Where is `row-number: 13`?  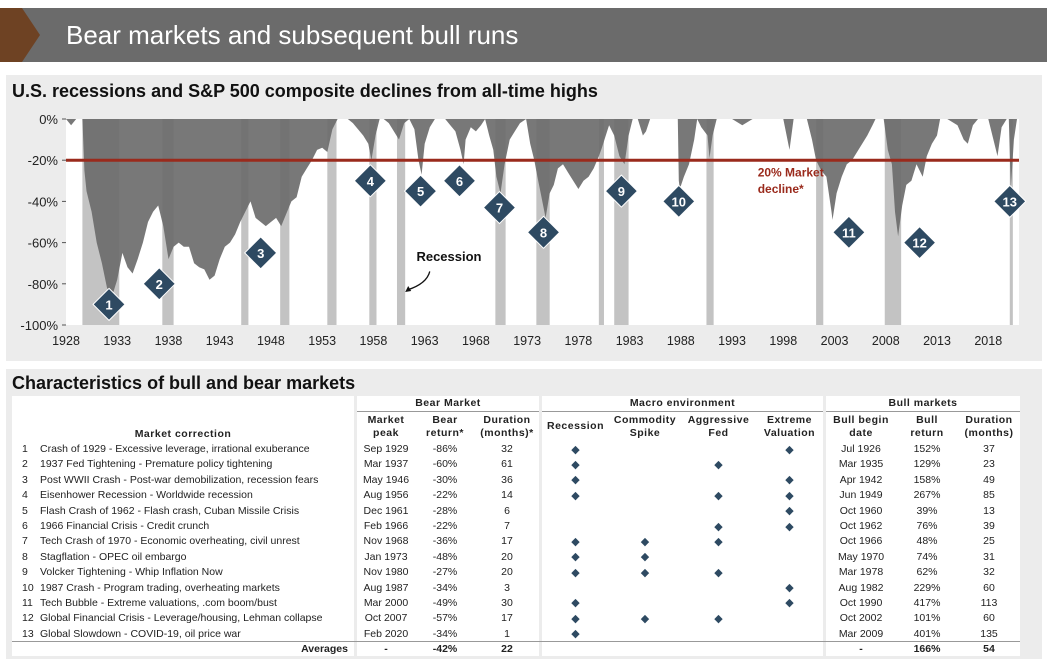
row-number: 13 is located at coordinates (24, 634).